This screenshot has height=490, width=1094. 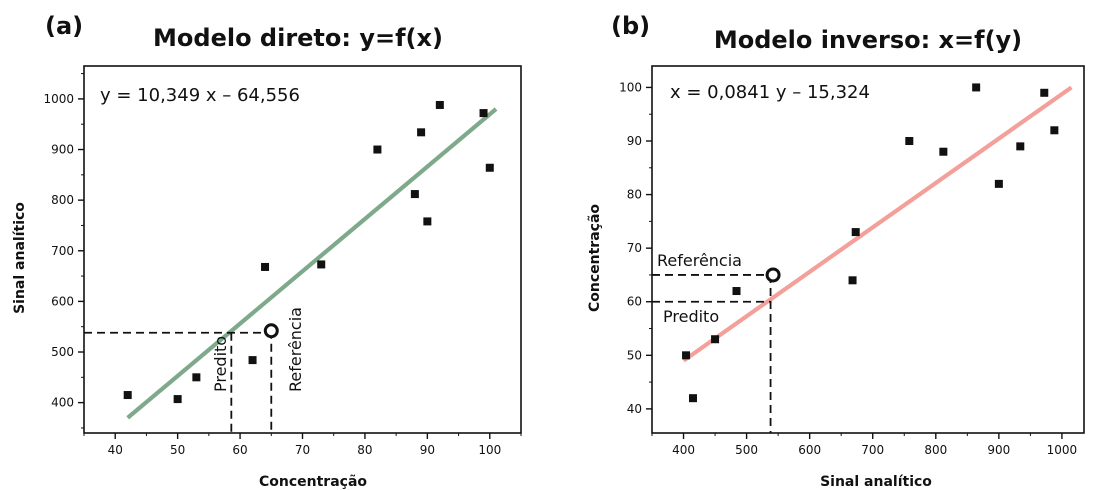 What do you see at coordinates (683, 450) in the screenshot?
I see `panel-b-x-tick-label: 400` at bounding box center [683, 450].